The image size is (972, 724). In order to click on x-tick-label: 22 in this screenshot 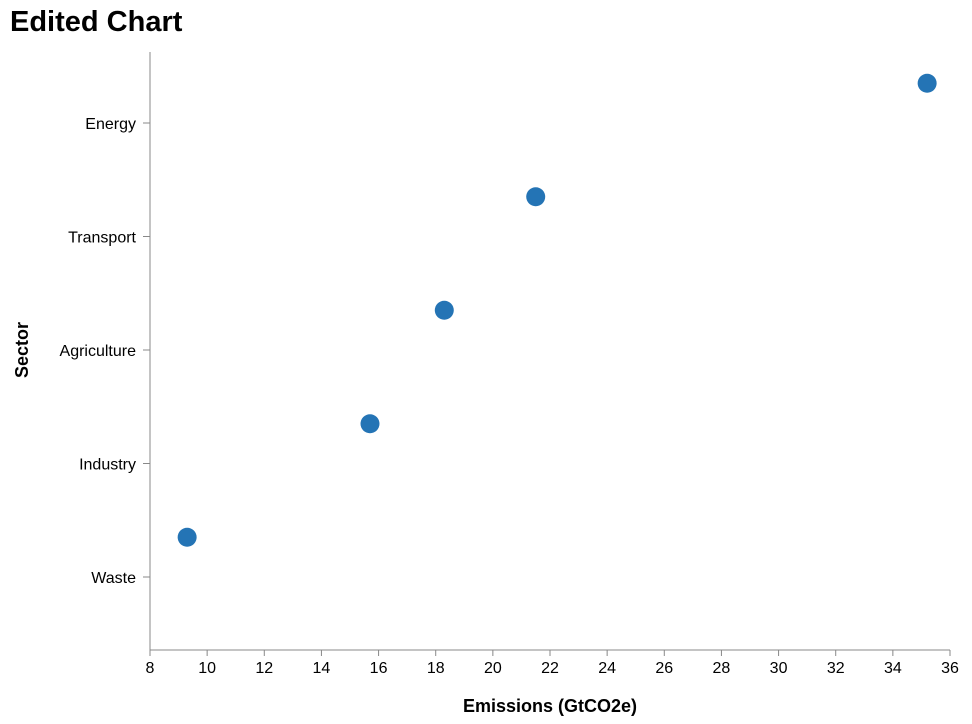, I will do `click(550, 668)`.